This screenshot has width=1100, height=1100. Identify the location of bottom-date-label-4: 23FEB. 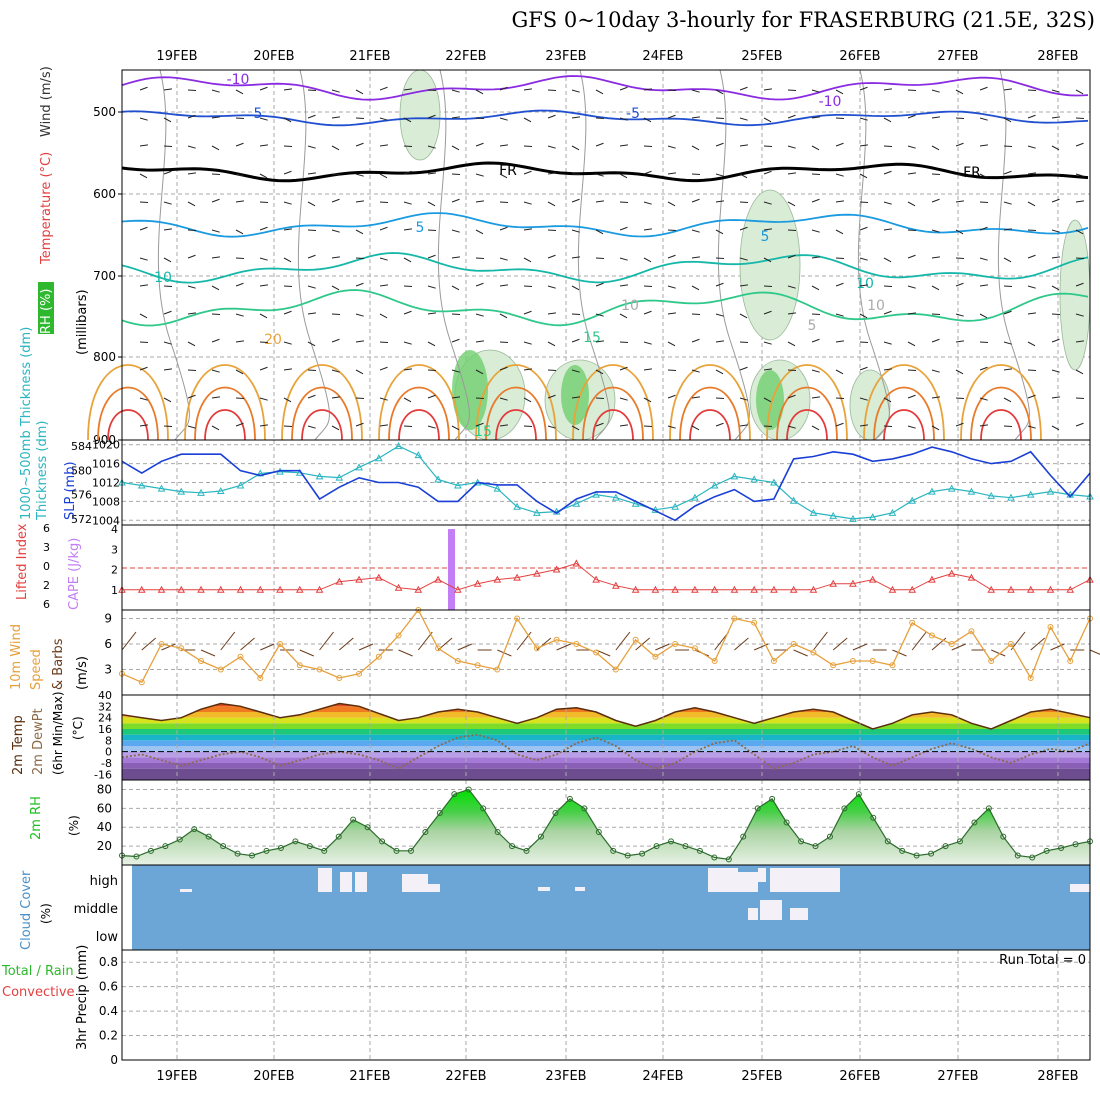
(565, 1076).